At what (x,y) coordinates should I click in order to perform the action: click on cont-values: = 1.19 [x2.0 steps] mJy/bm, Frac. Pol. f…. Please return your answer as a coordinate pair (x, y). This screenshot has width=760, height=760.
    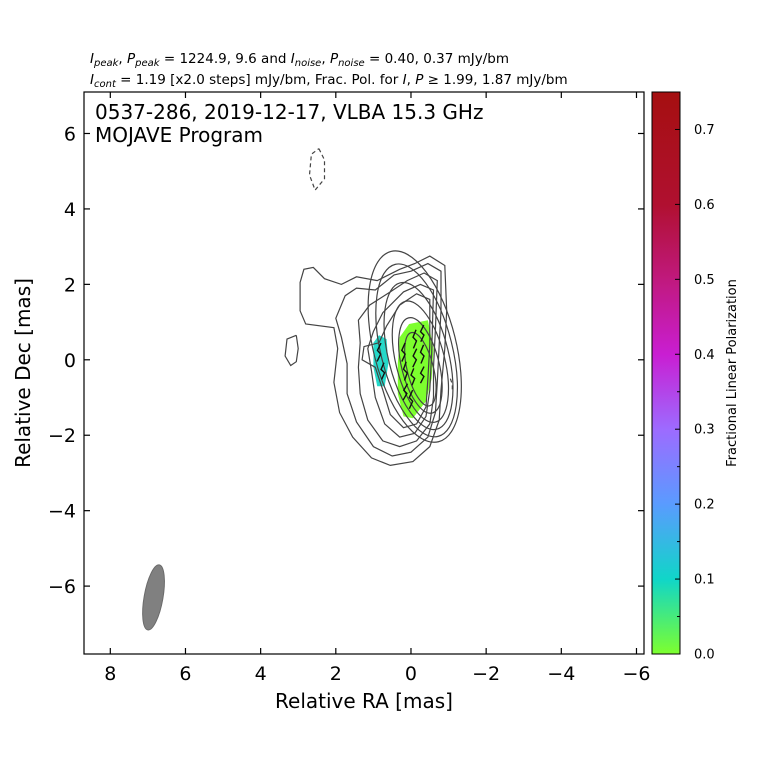
    Looking at the image, I should click on (259, 80).